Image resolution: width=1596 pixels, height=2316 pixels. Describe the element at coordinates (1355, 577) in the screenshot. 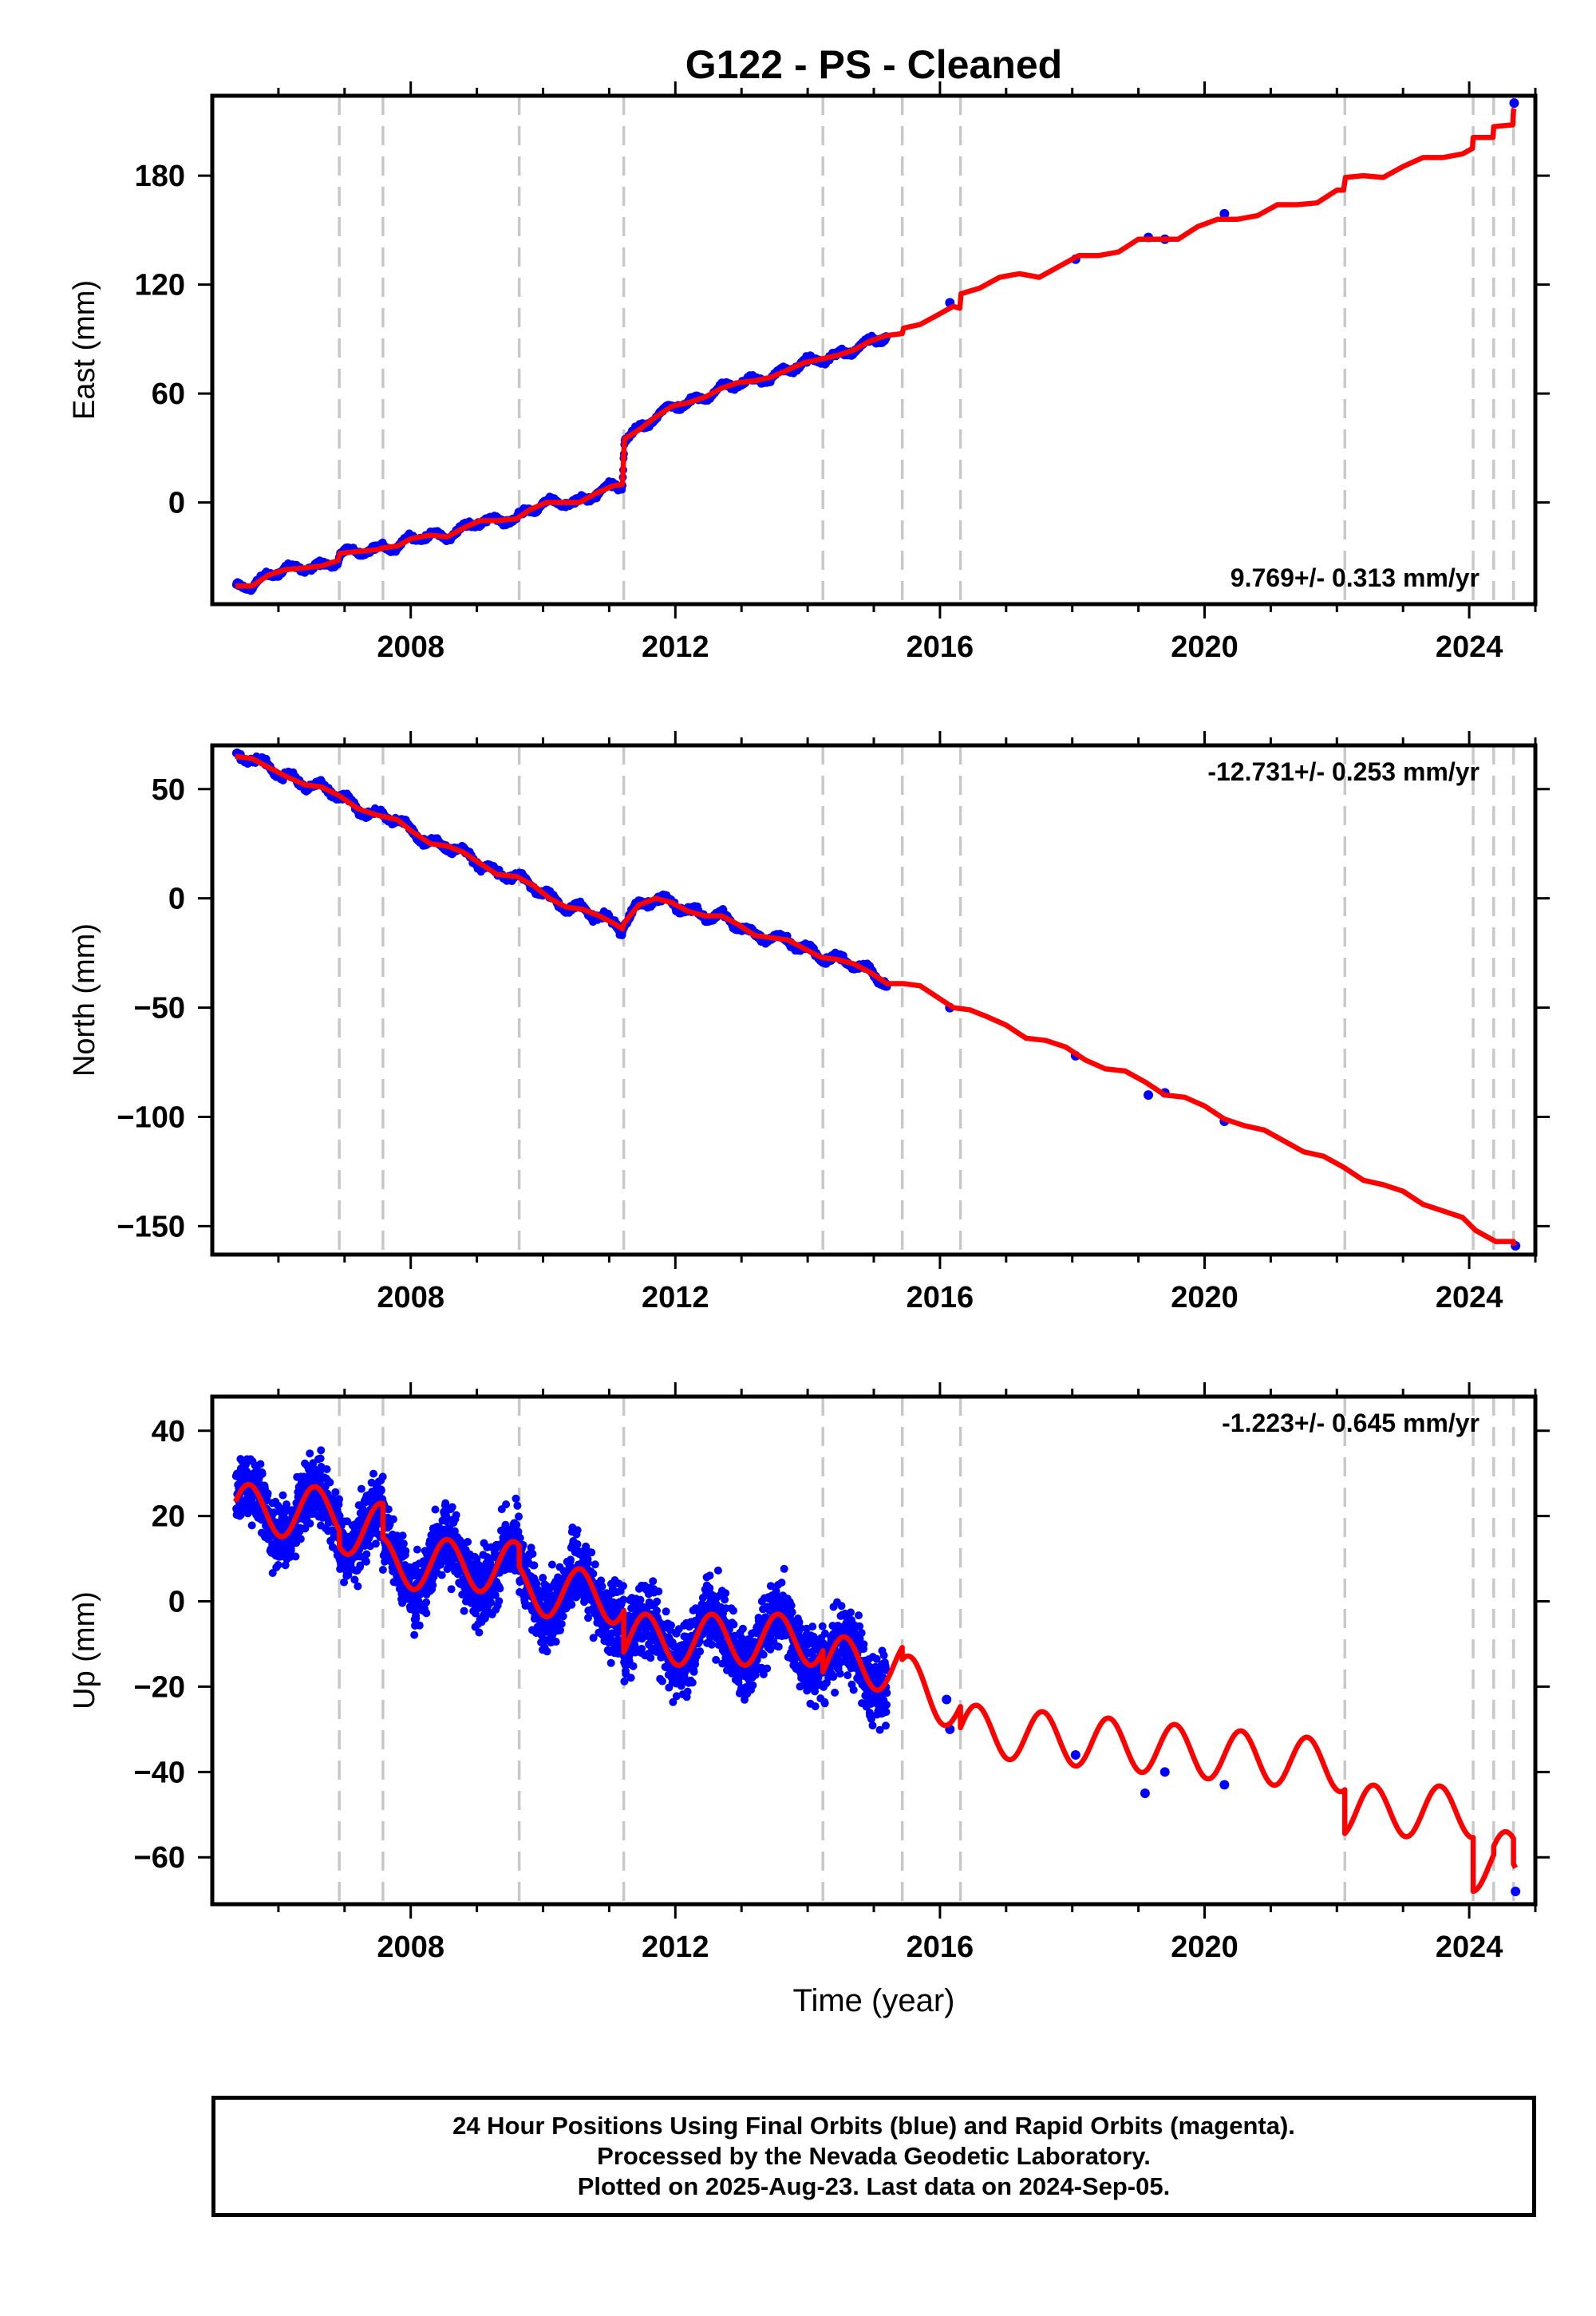

I see `rate-label-east: 9.769+/- 0.313 mm/yr` at that location.